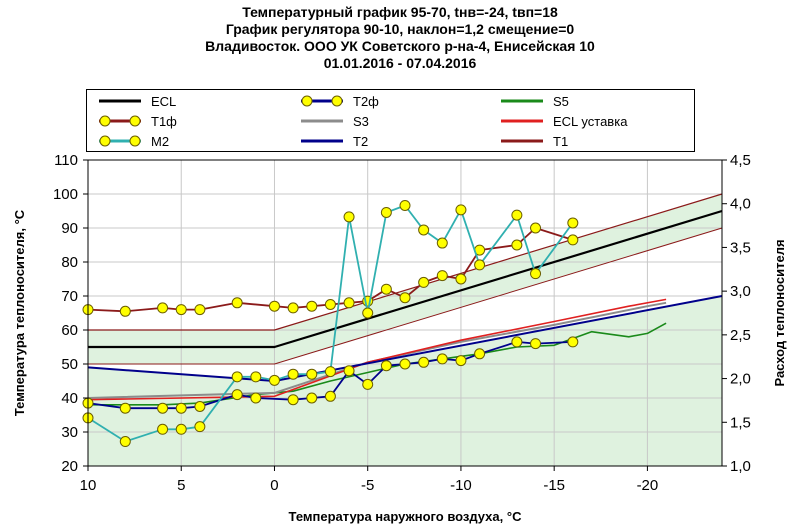 The image size is (800, 531). I want to click on data-point-t1ф-14, so click(424, 282).